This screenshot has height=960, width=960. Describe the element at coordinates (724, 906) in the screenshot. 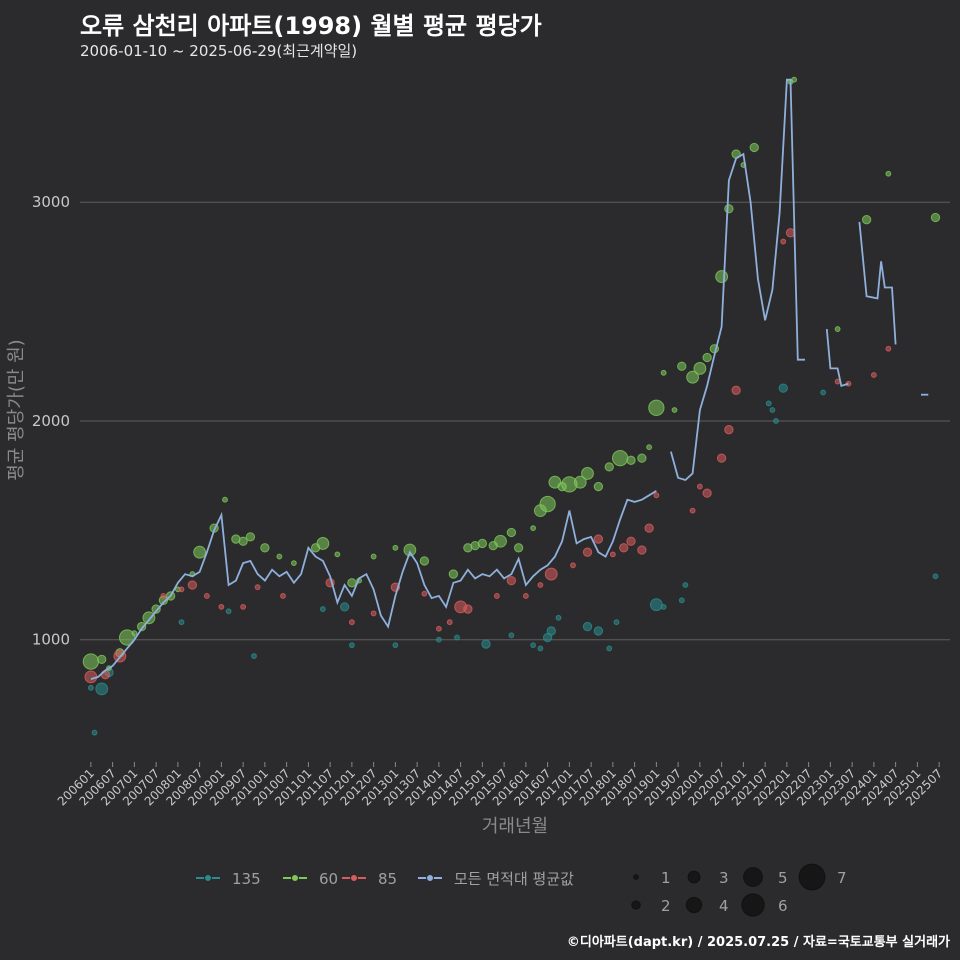

I see `size-legend-label: 4` at that location.